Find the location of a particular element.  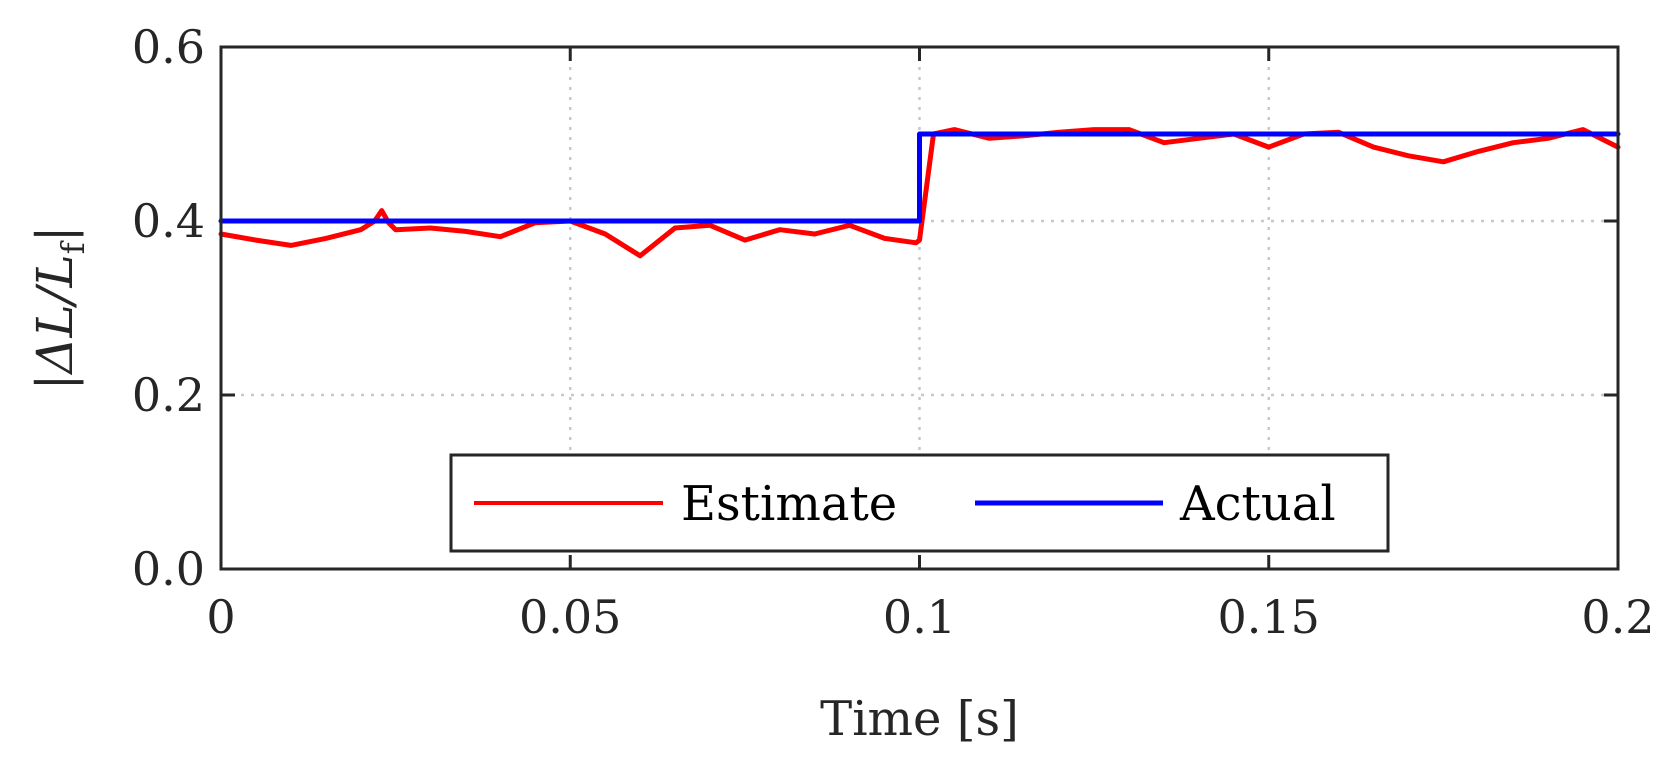

y-axis-label-subscript: f is located at coordinates (73, 247).